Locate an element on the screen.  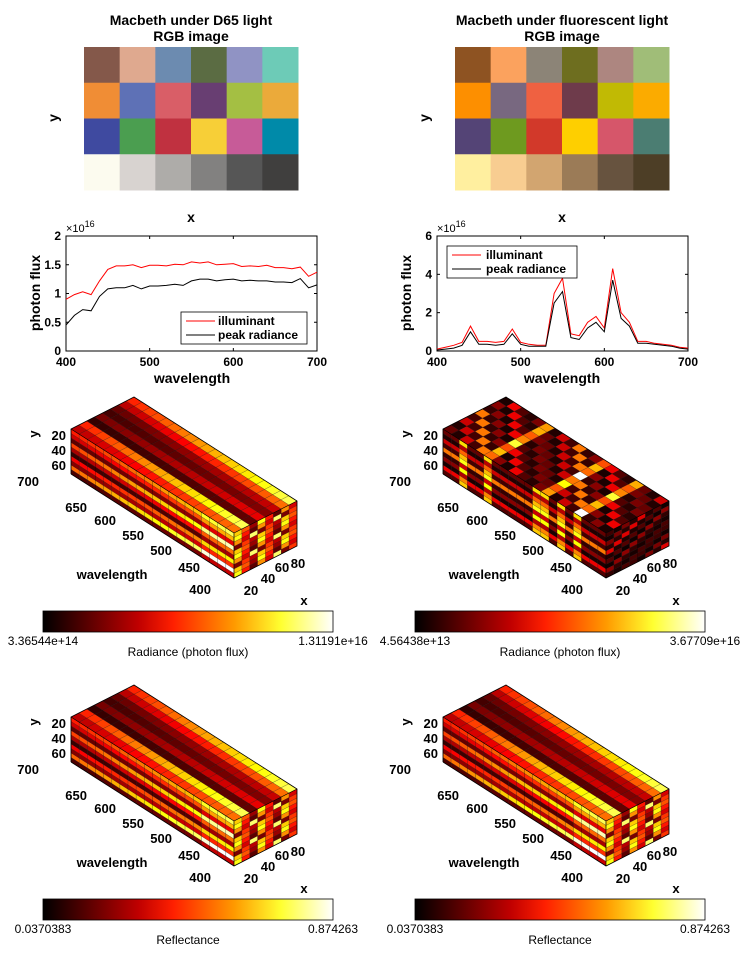
y-tick-label: 1 is located at coordinates (57, 294).